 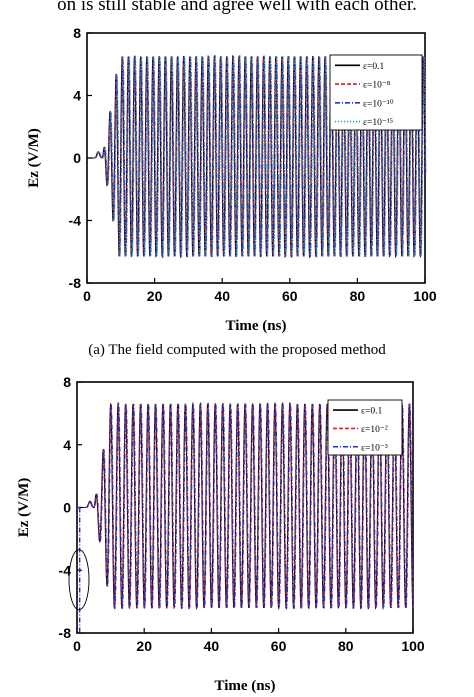 What do you see at coordinates (374, 448) in the screenshot?
I see `legend-label: ε=10⁻³` at bounding box center [374, 448].